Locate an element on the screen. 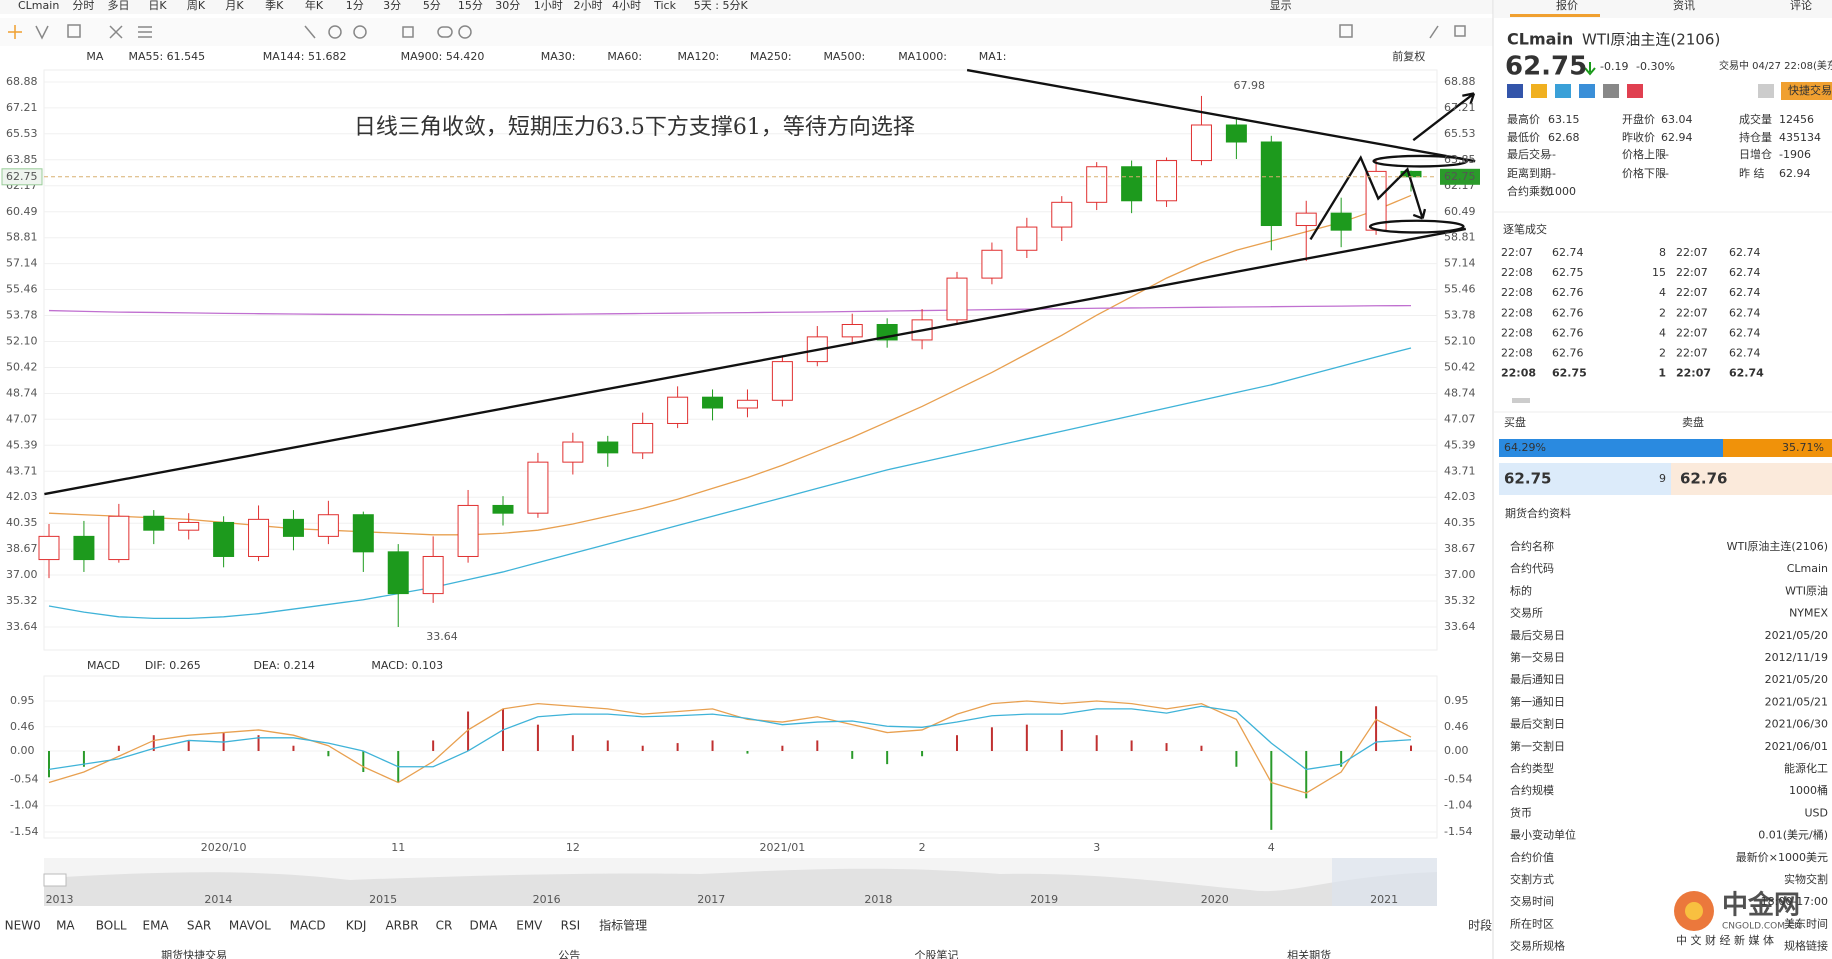  period-tab: 多日 is located at coordinates (118, 6).